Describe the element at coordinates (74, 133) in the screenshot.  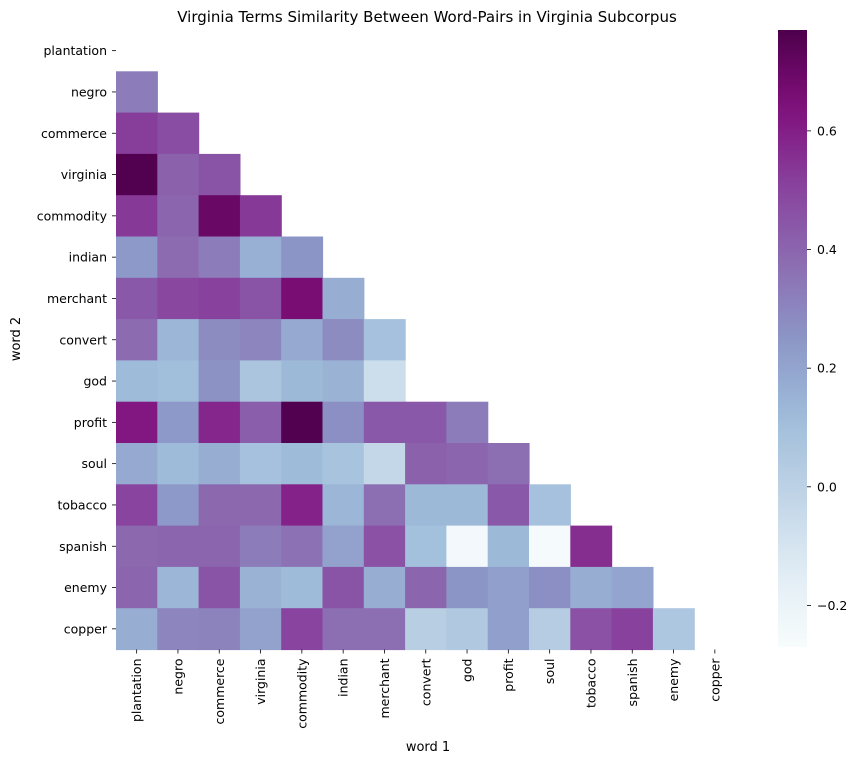
I see `y-tick-label: commerce` at that location.